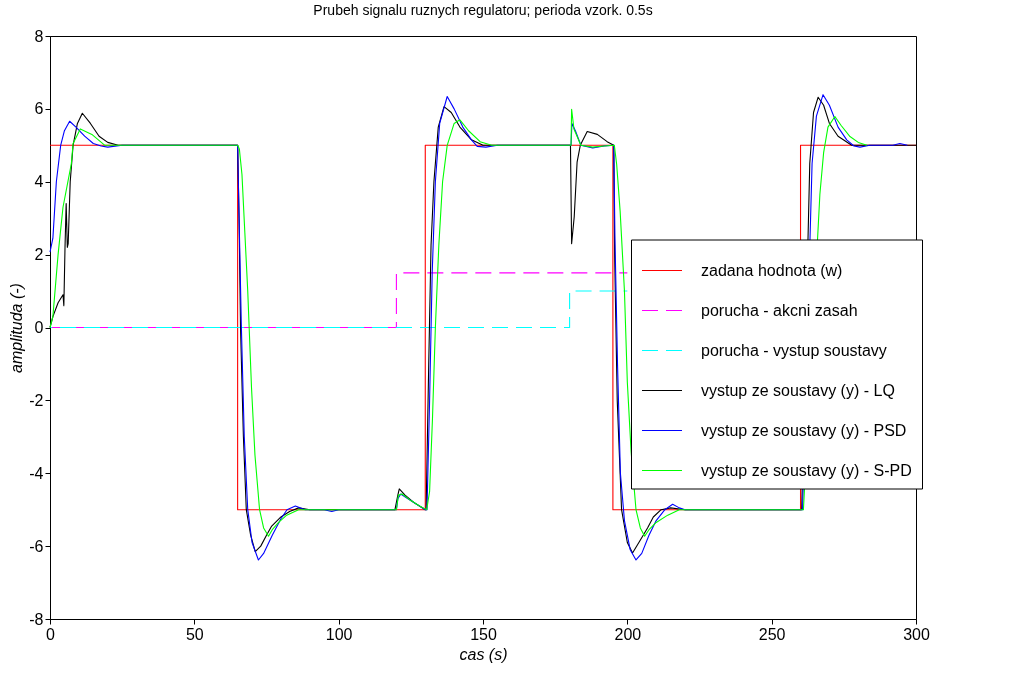  Describe the element at coordinates (36, 473) in the screenshot. I see `y-tick-label: -4` at that location.